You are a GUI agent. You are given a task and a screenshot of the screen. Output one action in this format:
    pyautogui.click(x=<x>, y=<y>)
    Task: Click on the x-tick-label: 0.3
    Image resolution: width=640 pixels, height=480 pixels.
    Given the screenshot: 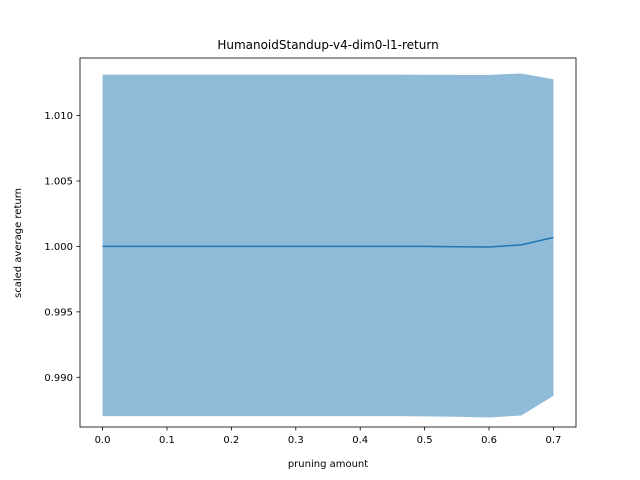 What is the action you would take?
    pyautogui.click(x=296, y=440)
    